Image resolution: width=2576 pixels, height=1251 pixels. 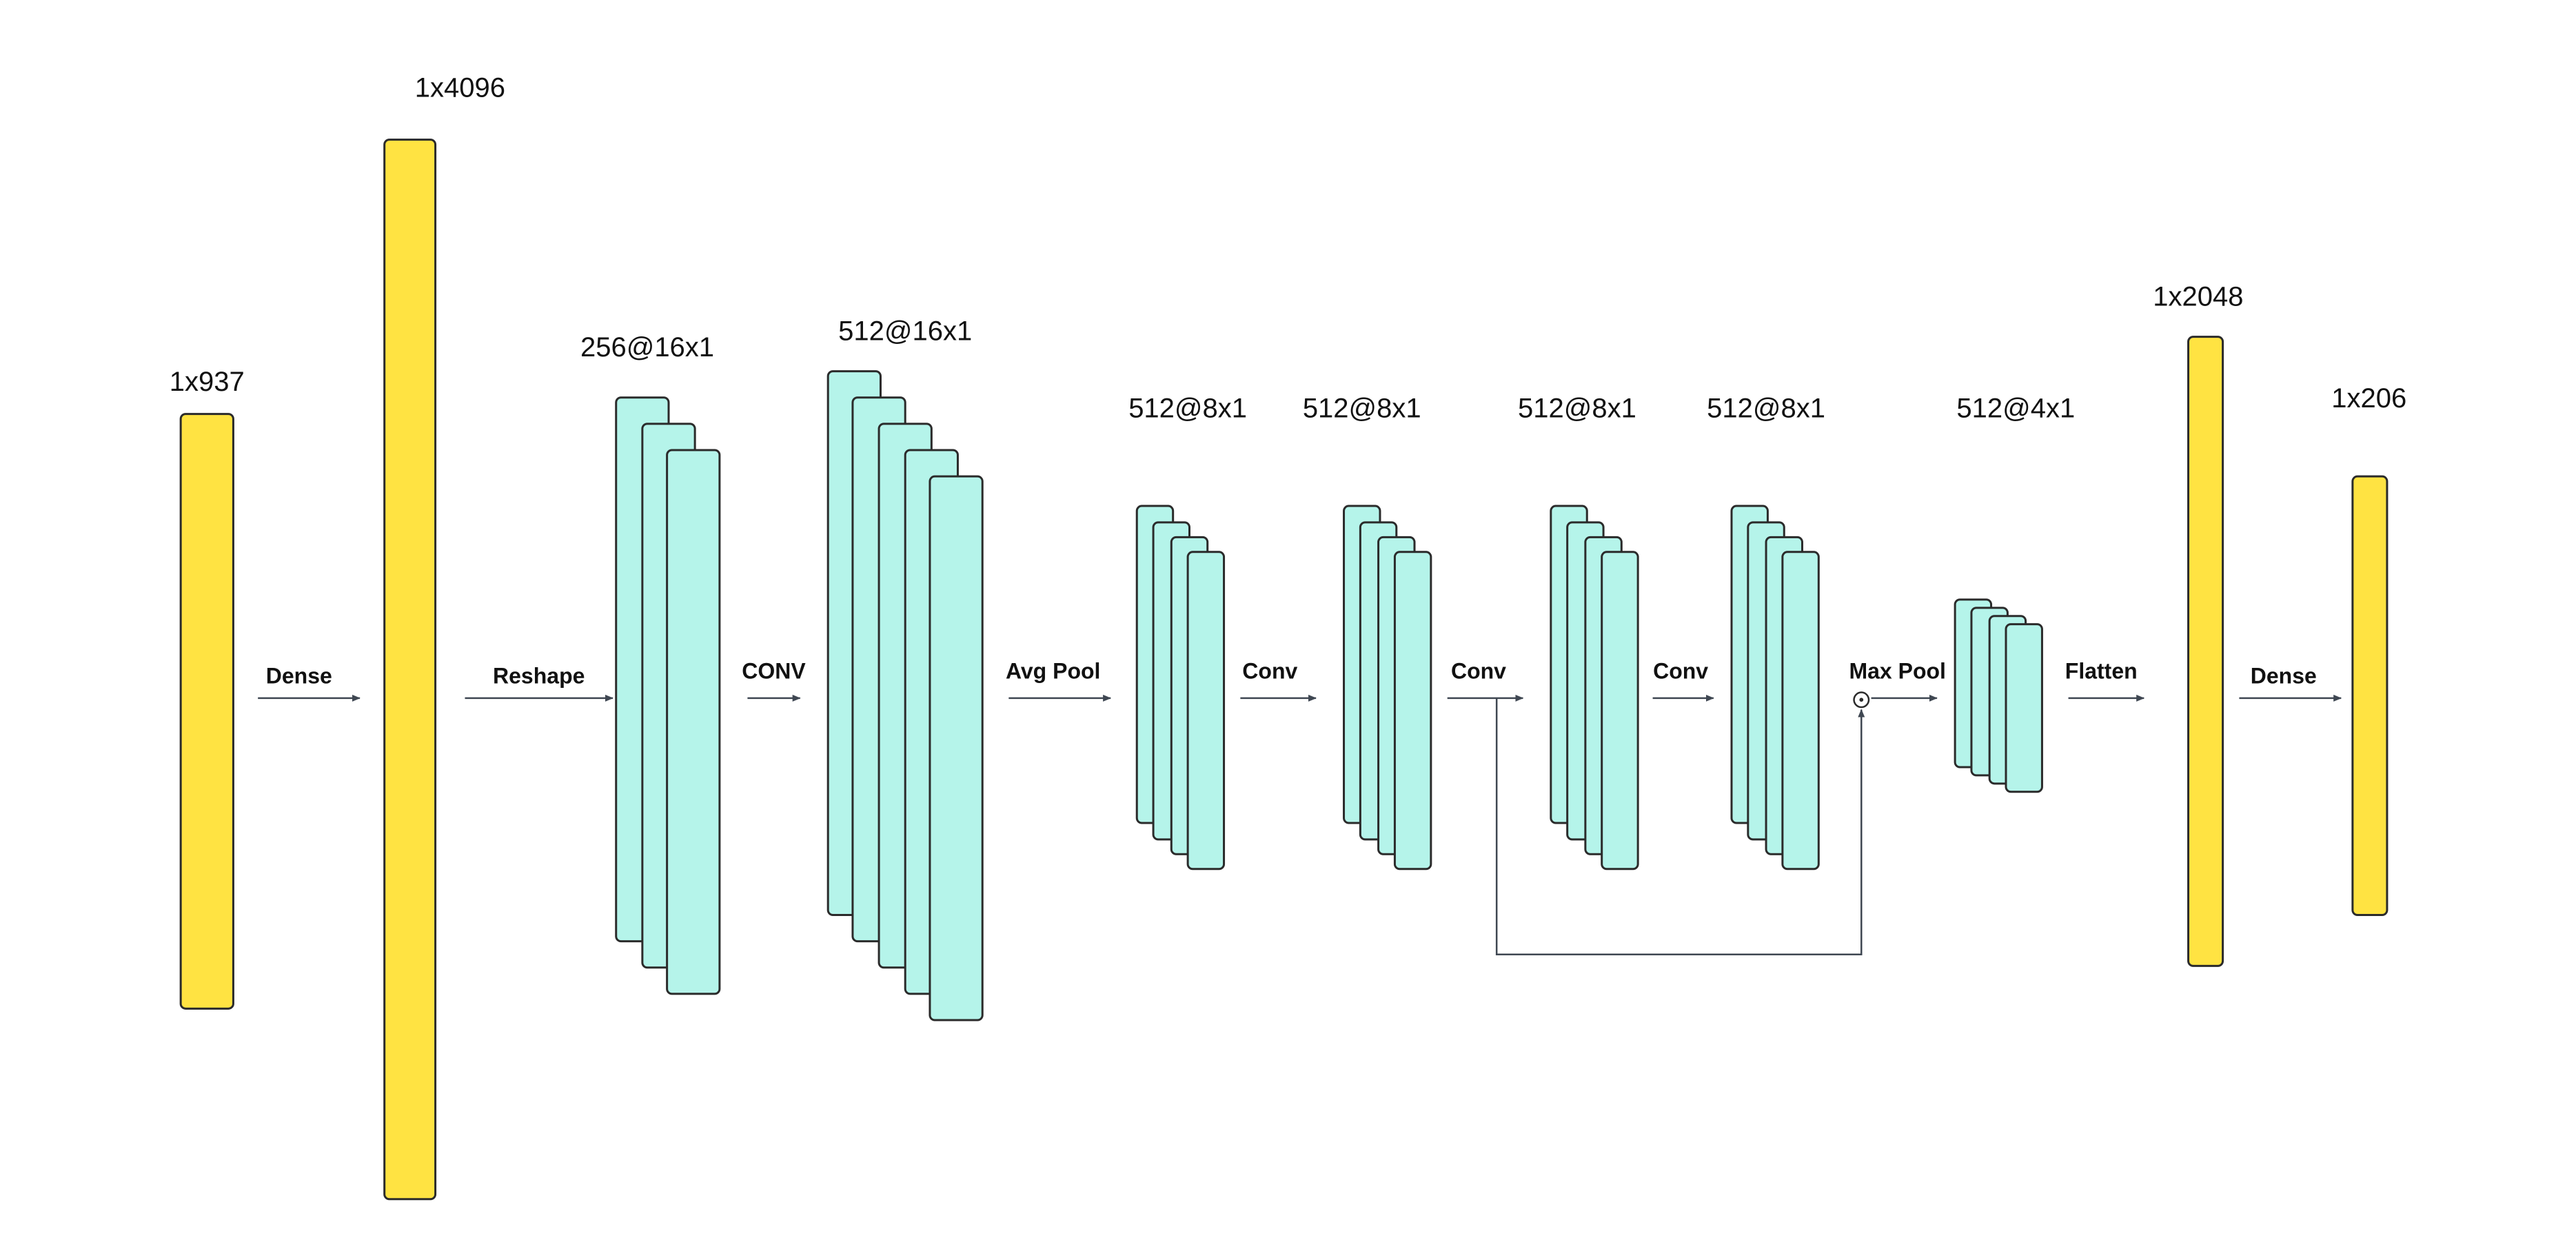 I want to click on layer-dimension-label: 512@16x1, so click(x=905, y=331).